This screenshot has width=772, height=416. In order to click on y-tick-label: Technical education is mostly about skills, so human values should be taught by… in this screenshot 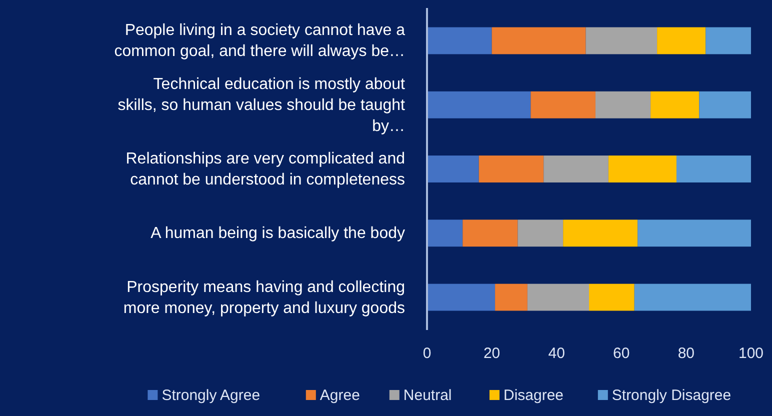, I will do `click(262, 105)`.